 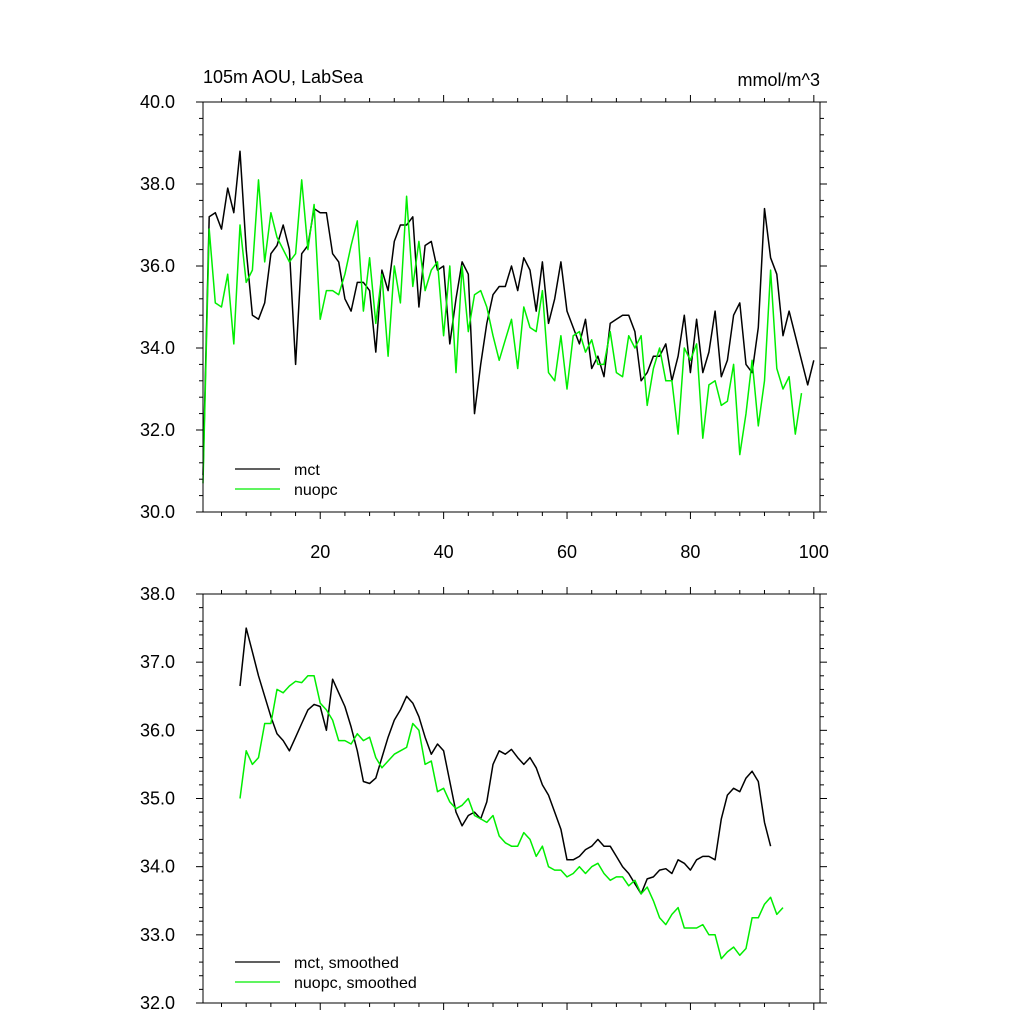 What do you see at coordinates (326, 973) in the screenshot?
I see `bottom-panel-legend: mct, smoothed nuopc, smoothed` at bounding box center [326, 973].